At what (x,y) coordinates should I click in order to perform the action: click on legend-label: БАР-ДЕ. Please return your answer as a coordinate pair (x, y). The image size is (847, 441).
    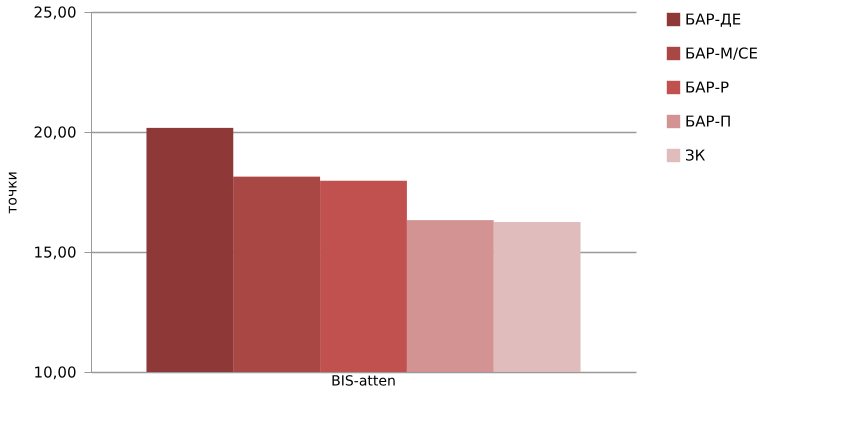
    Looking at the image, I should click on (713, 19).